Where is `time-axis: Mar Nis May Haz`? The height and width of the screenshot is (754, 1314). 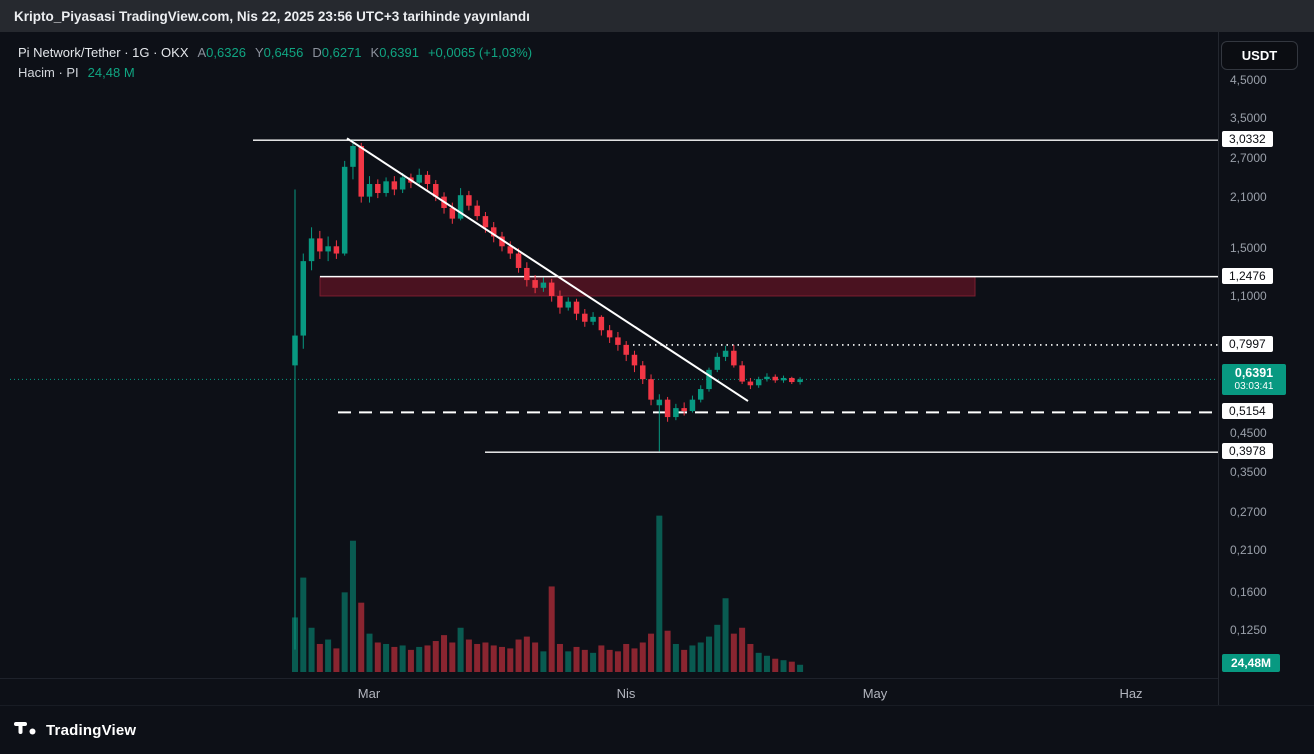 time-axis: Mar Nis May Haz is located at coordinates (609, 692).